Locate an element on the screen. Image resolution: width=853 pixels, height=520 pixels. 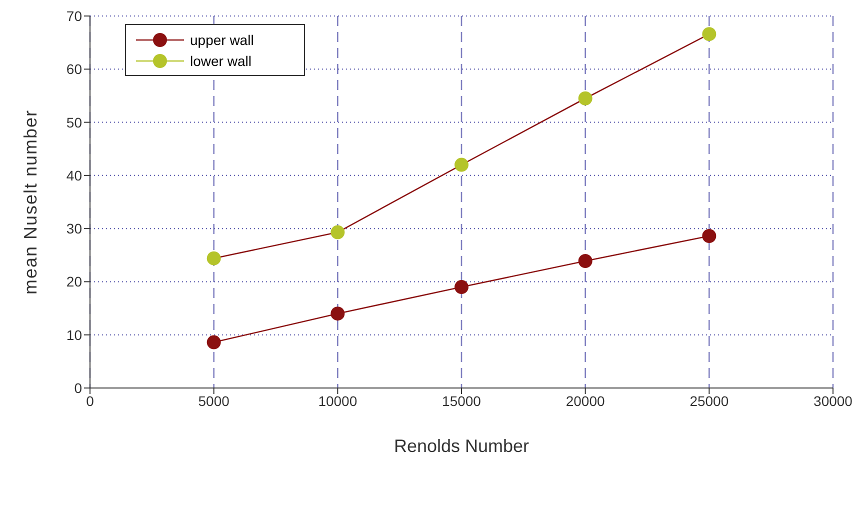
x-tick-label: 10000 is located at coordinates (338, 400).